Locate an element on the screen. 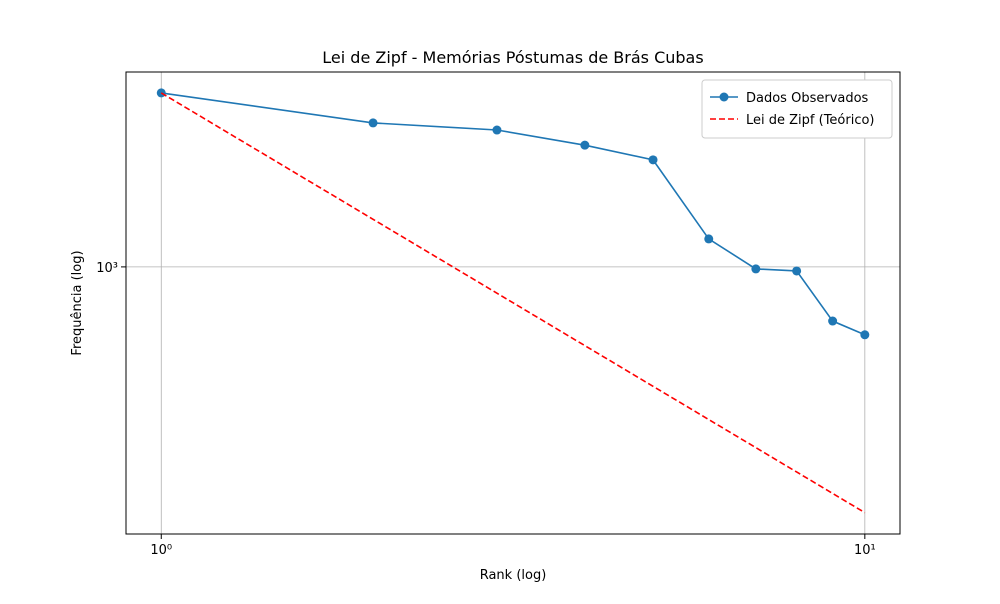  y-axis-label: Frequência (log) is located at coordinates (77, 302).